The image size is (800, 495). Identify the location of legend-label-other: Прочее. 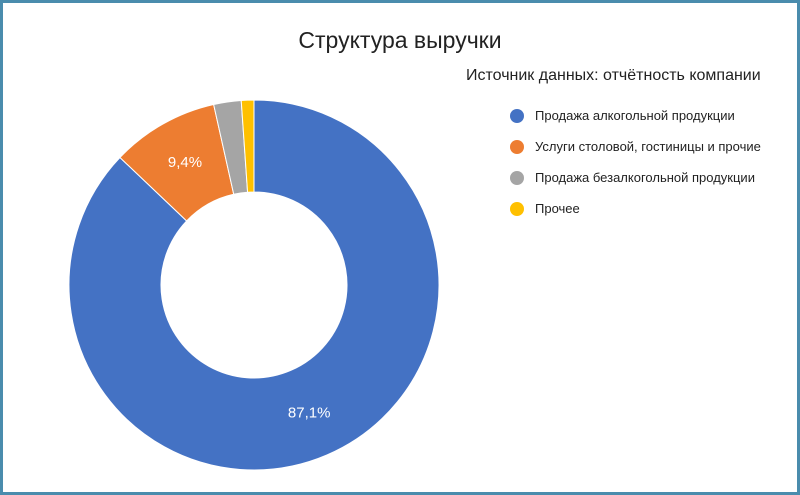
(557, 208).